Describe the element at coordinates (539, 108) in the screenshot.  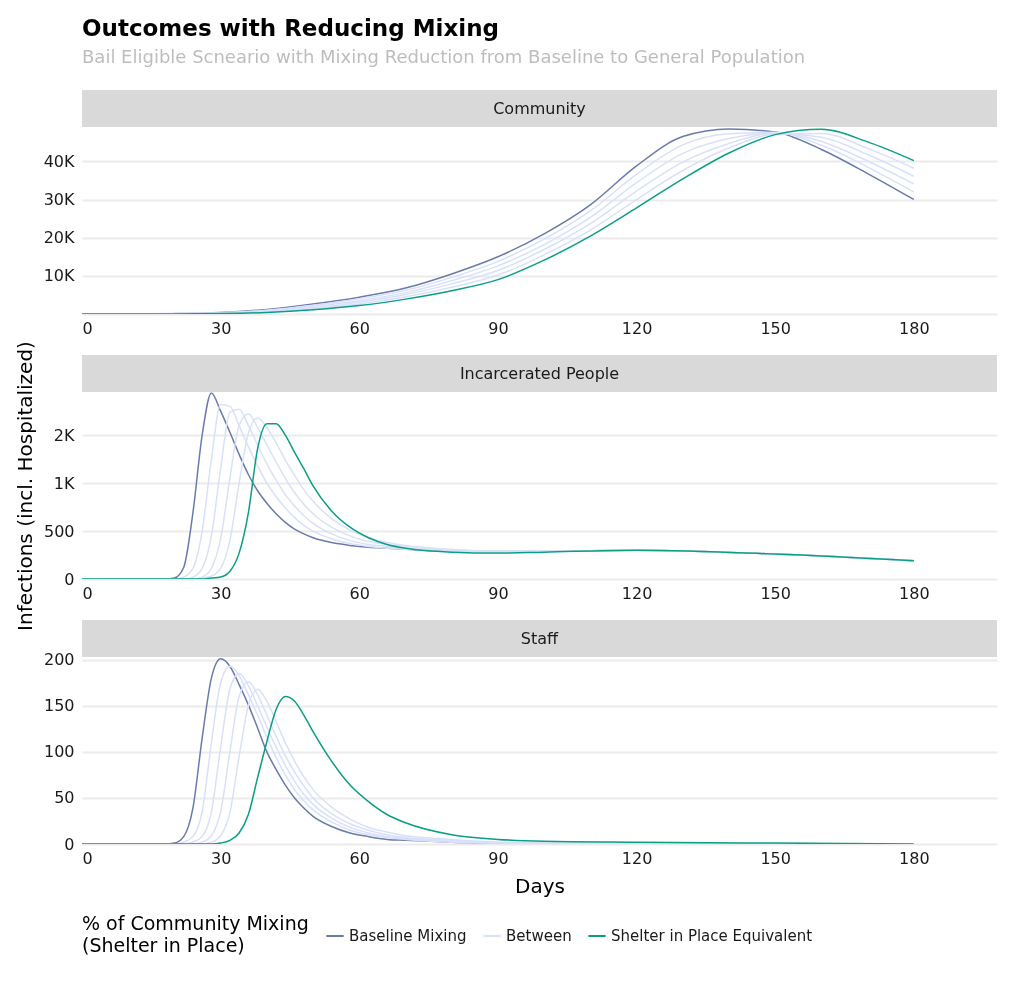
I see `text: Community` at that location.